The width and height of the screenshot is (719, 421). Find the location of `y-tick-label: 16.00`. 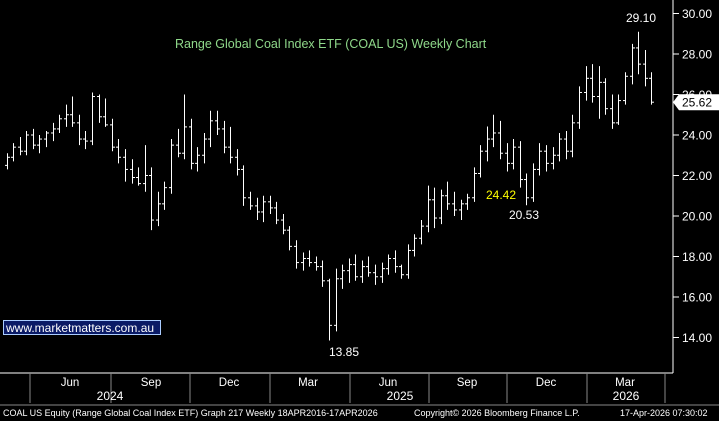

y-tick-label: 16.00 is located at coordinates (697, 298).